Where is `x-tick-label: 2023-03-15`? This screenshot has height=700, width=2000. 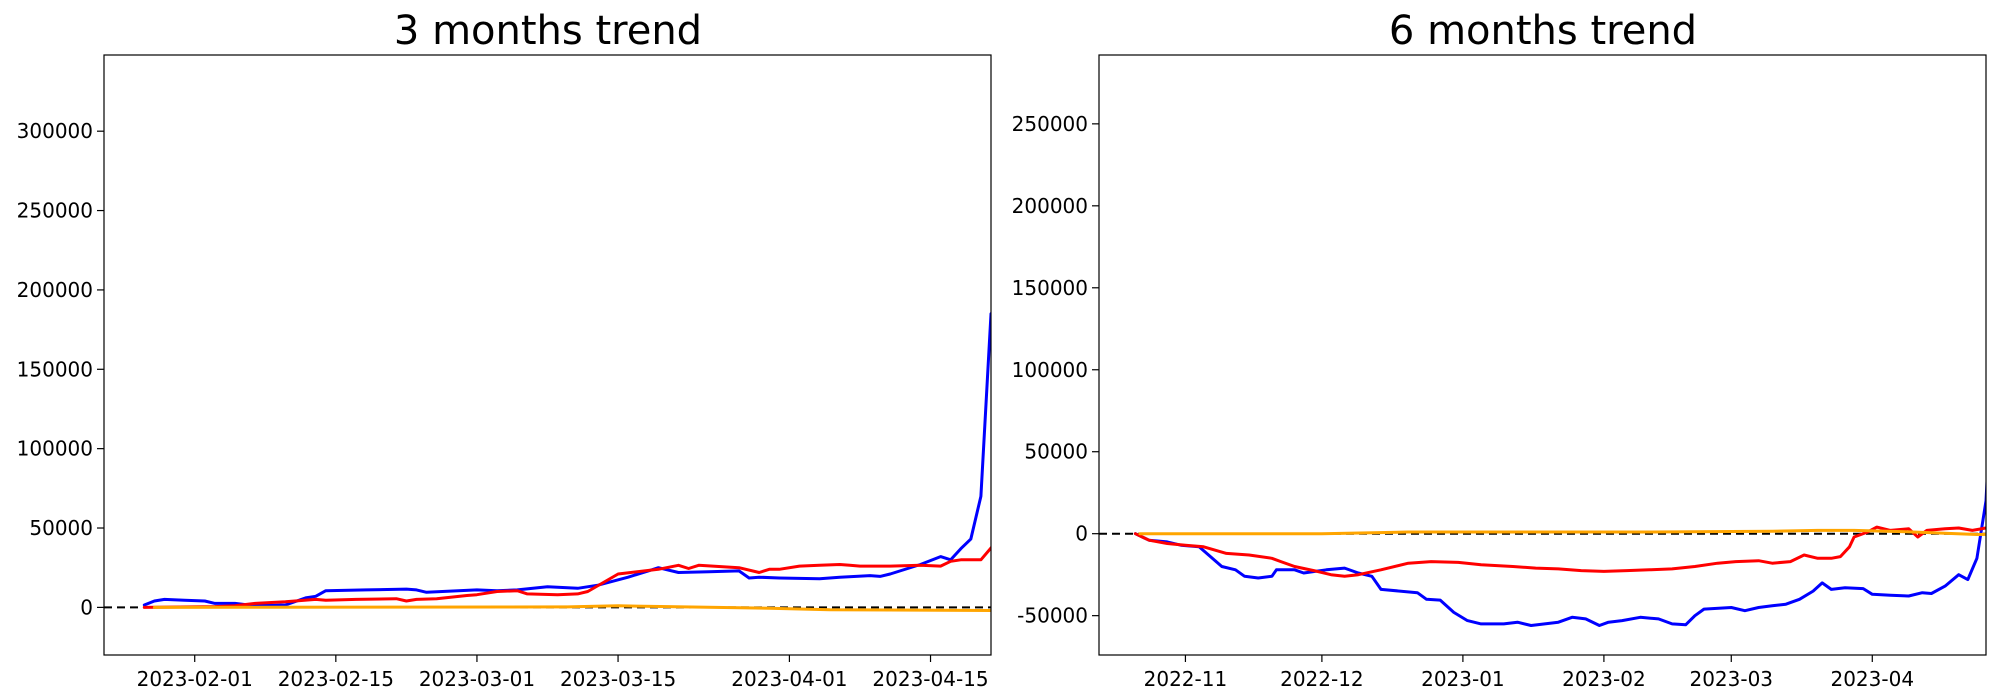 x-tick-label: 2023-03-15 is located at coordinates (618, 679).